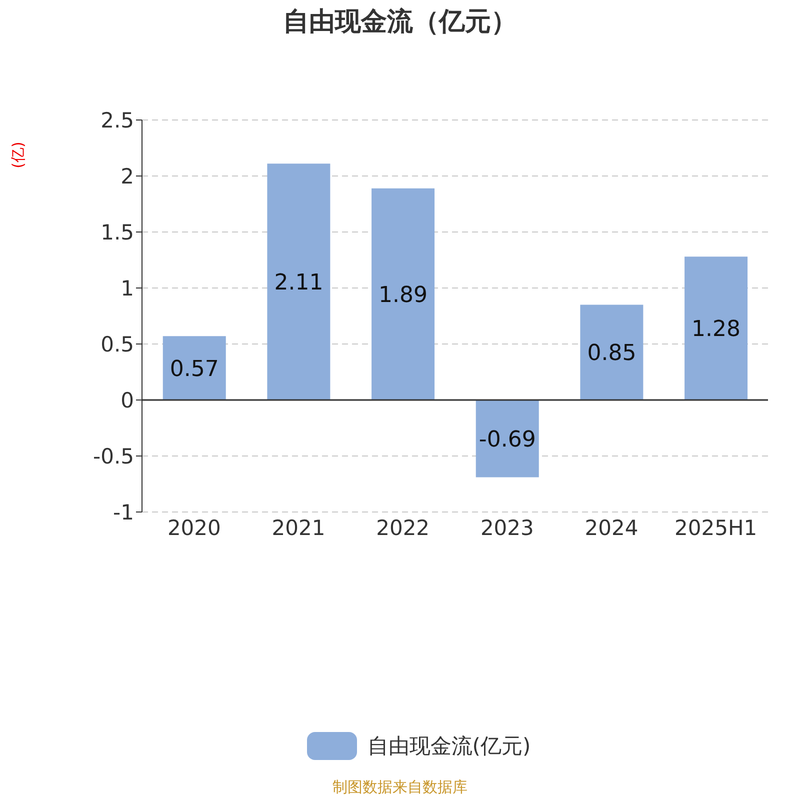 This screenshot has width=800, height=800. Describe the element at coordinates (117, 120) in the screenshot. I see `y-tick-label: 2.5` at that location.